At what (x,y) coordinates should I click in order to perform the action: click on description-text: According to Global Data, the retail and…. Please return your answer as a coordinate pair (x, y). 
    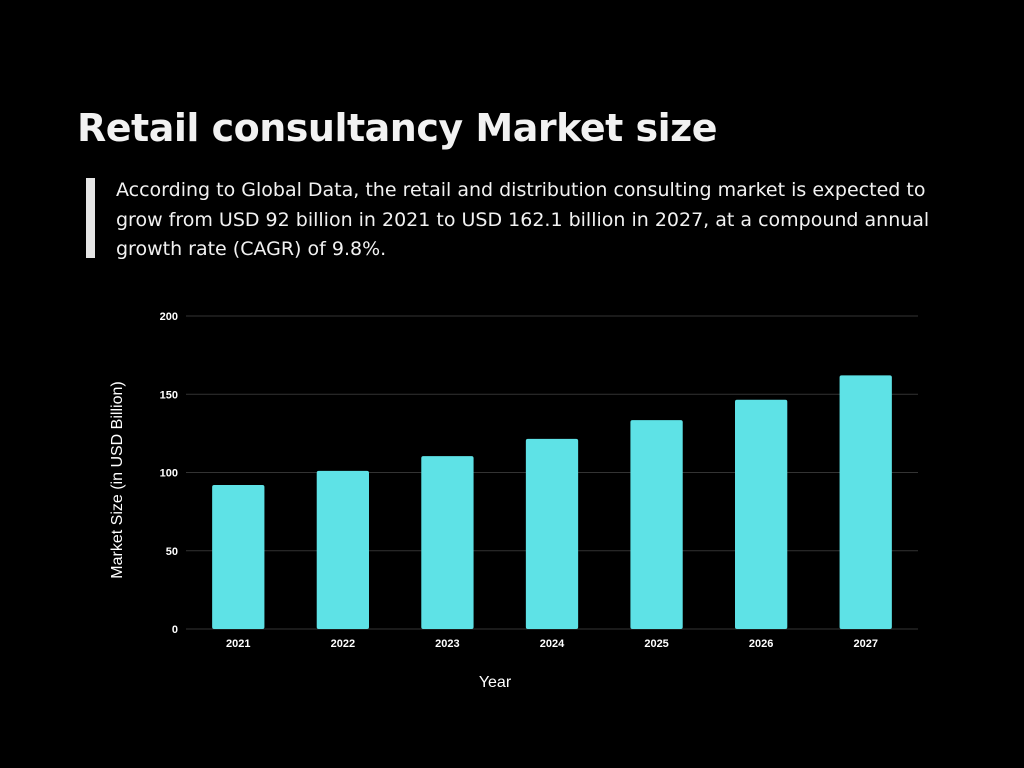
    Looking at the image, I should click on (523, 219).